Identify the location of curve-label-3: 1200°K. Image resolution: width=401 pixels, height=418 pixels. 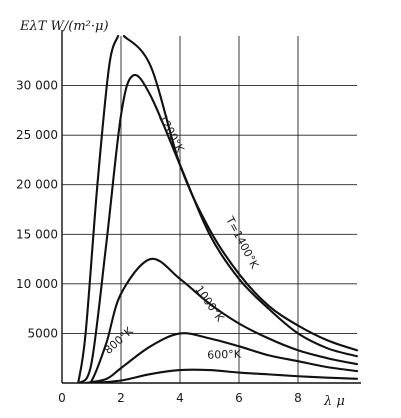
(171, 133).